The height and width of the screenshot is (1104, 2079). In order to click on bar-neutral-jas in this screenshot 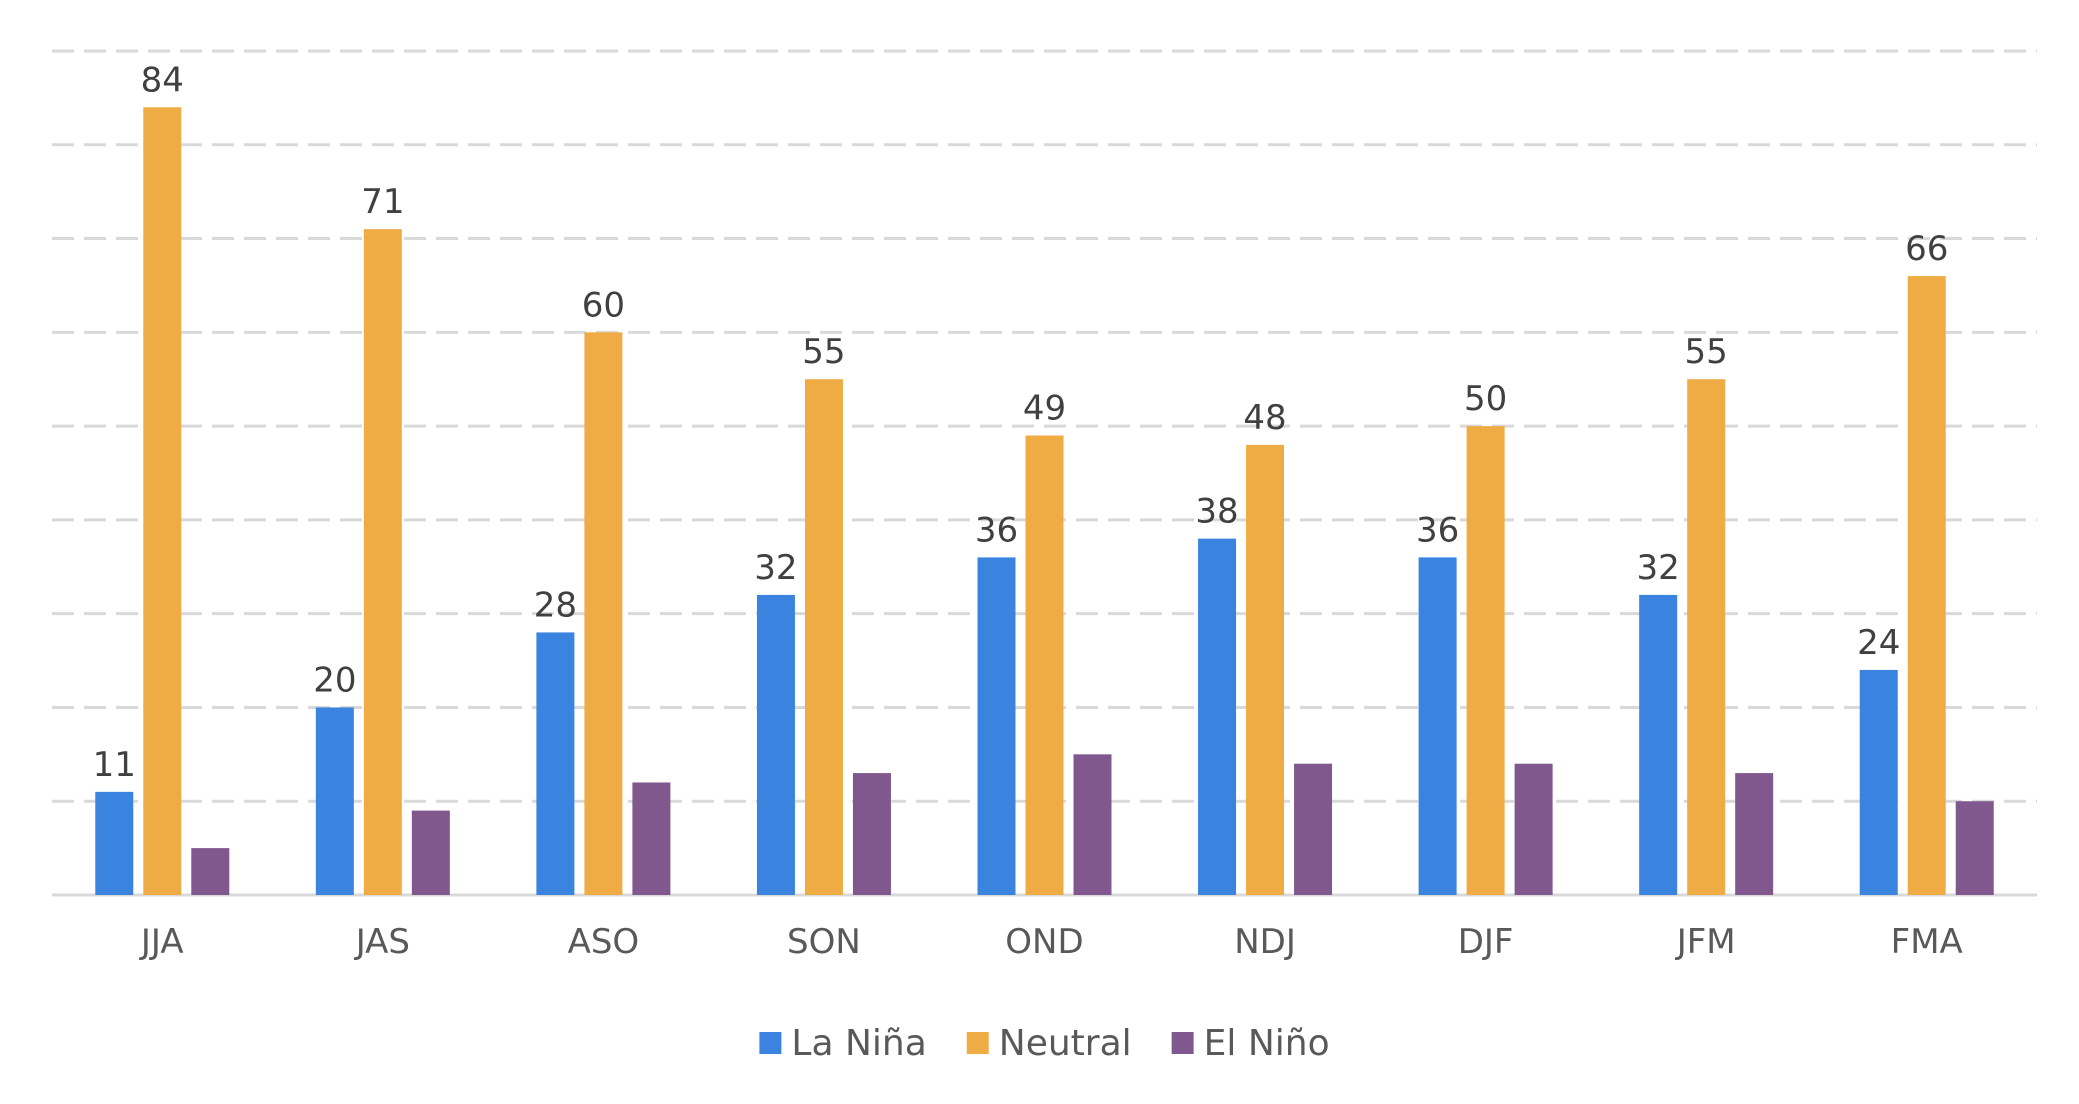, I will do `click(382, 562)`.